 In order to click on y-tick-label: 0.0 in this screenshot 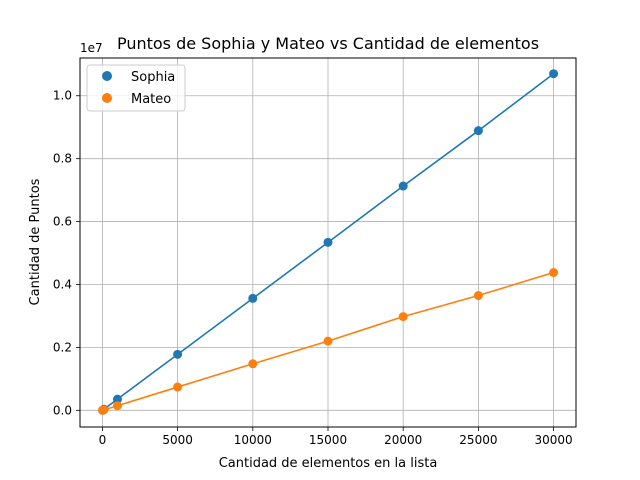, I will do `click(62, 410)`.